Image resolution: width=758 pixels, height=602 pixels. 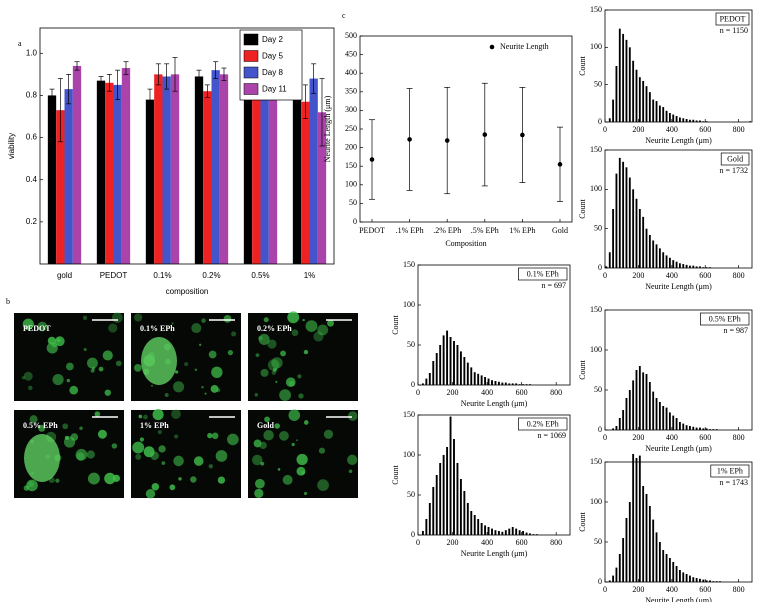 I want to click on hist-title: 0.2% EPh, so click(x=543, y=423).